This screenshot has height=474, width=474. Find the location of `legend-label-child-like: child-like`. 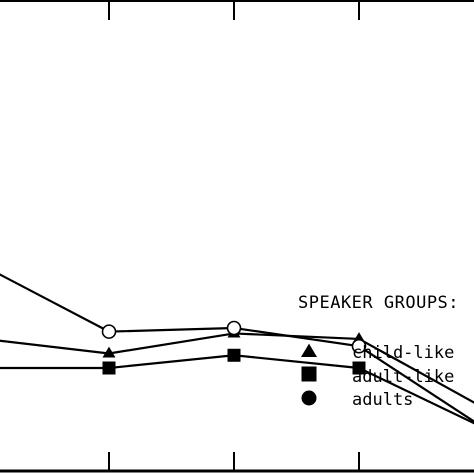

legend-label-child-like: child-like is located at coordinates (403, 353).